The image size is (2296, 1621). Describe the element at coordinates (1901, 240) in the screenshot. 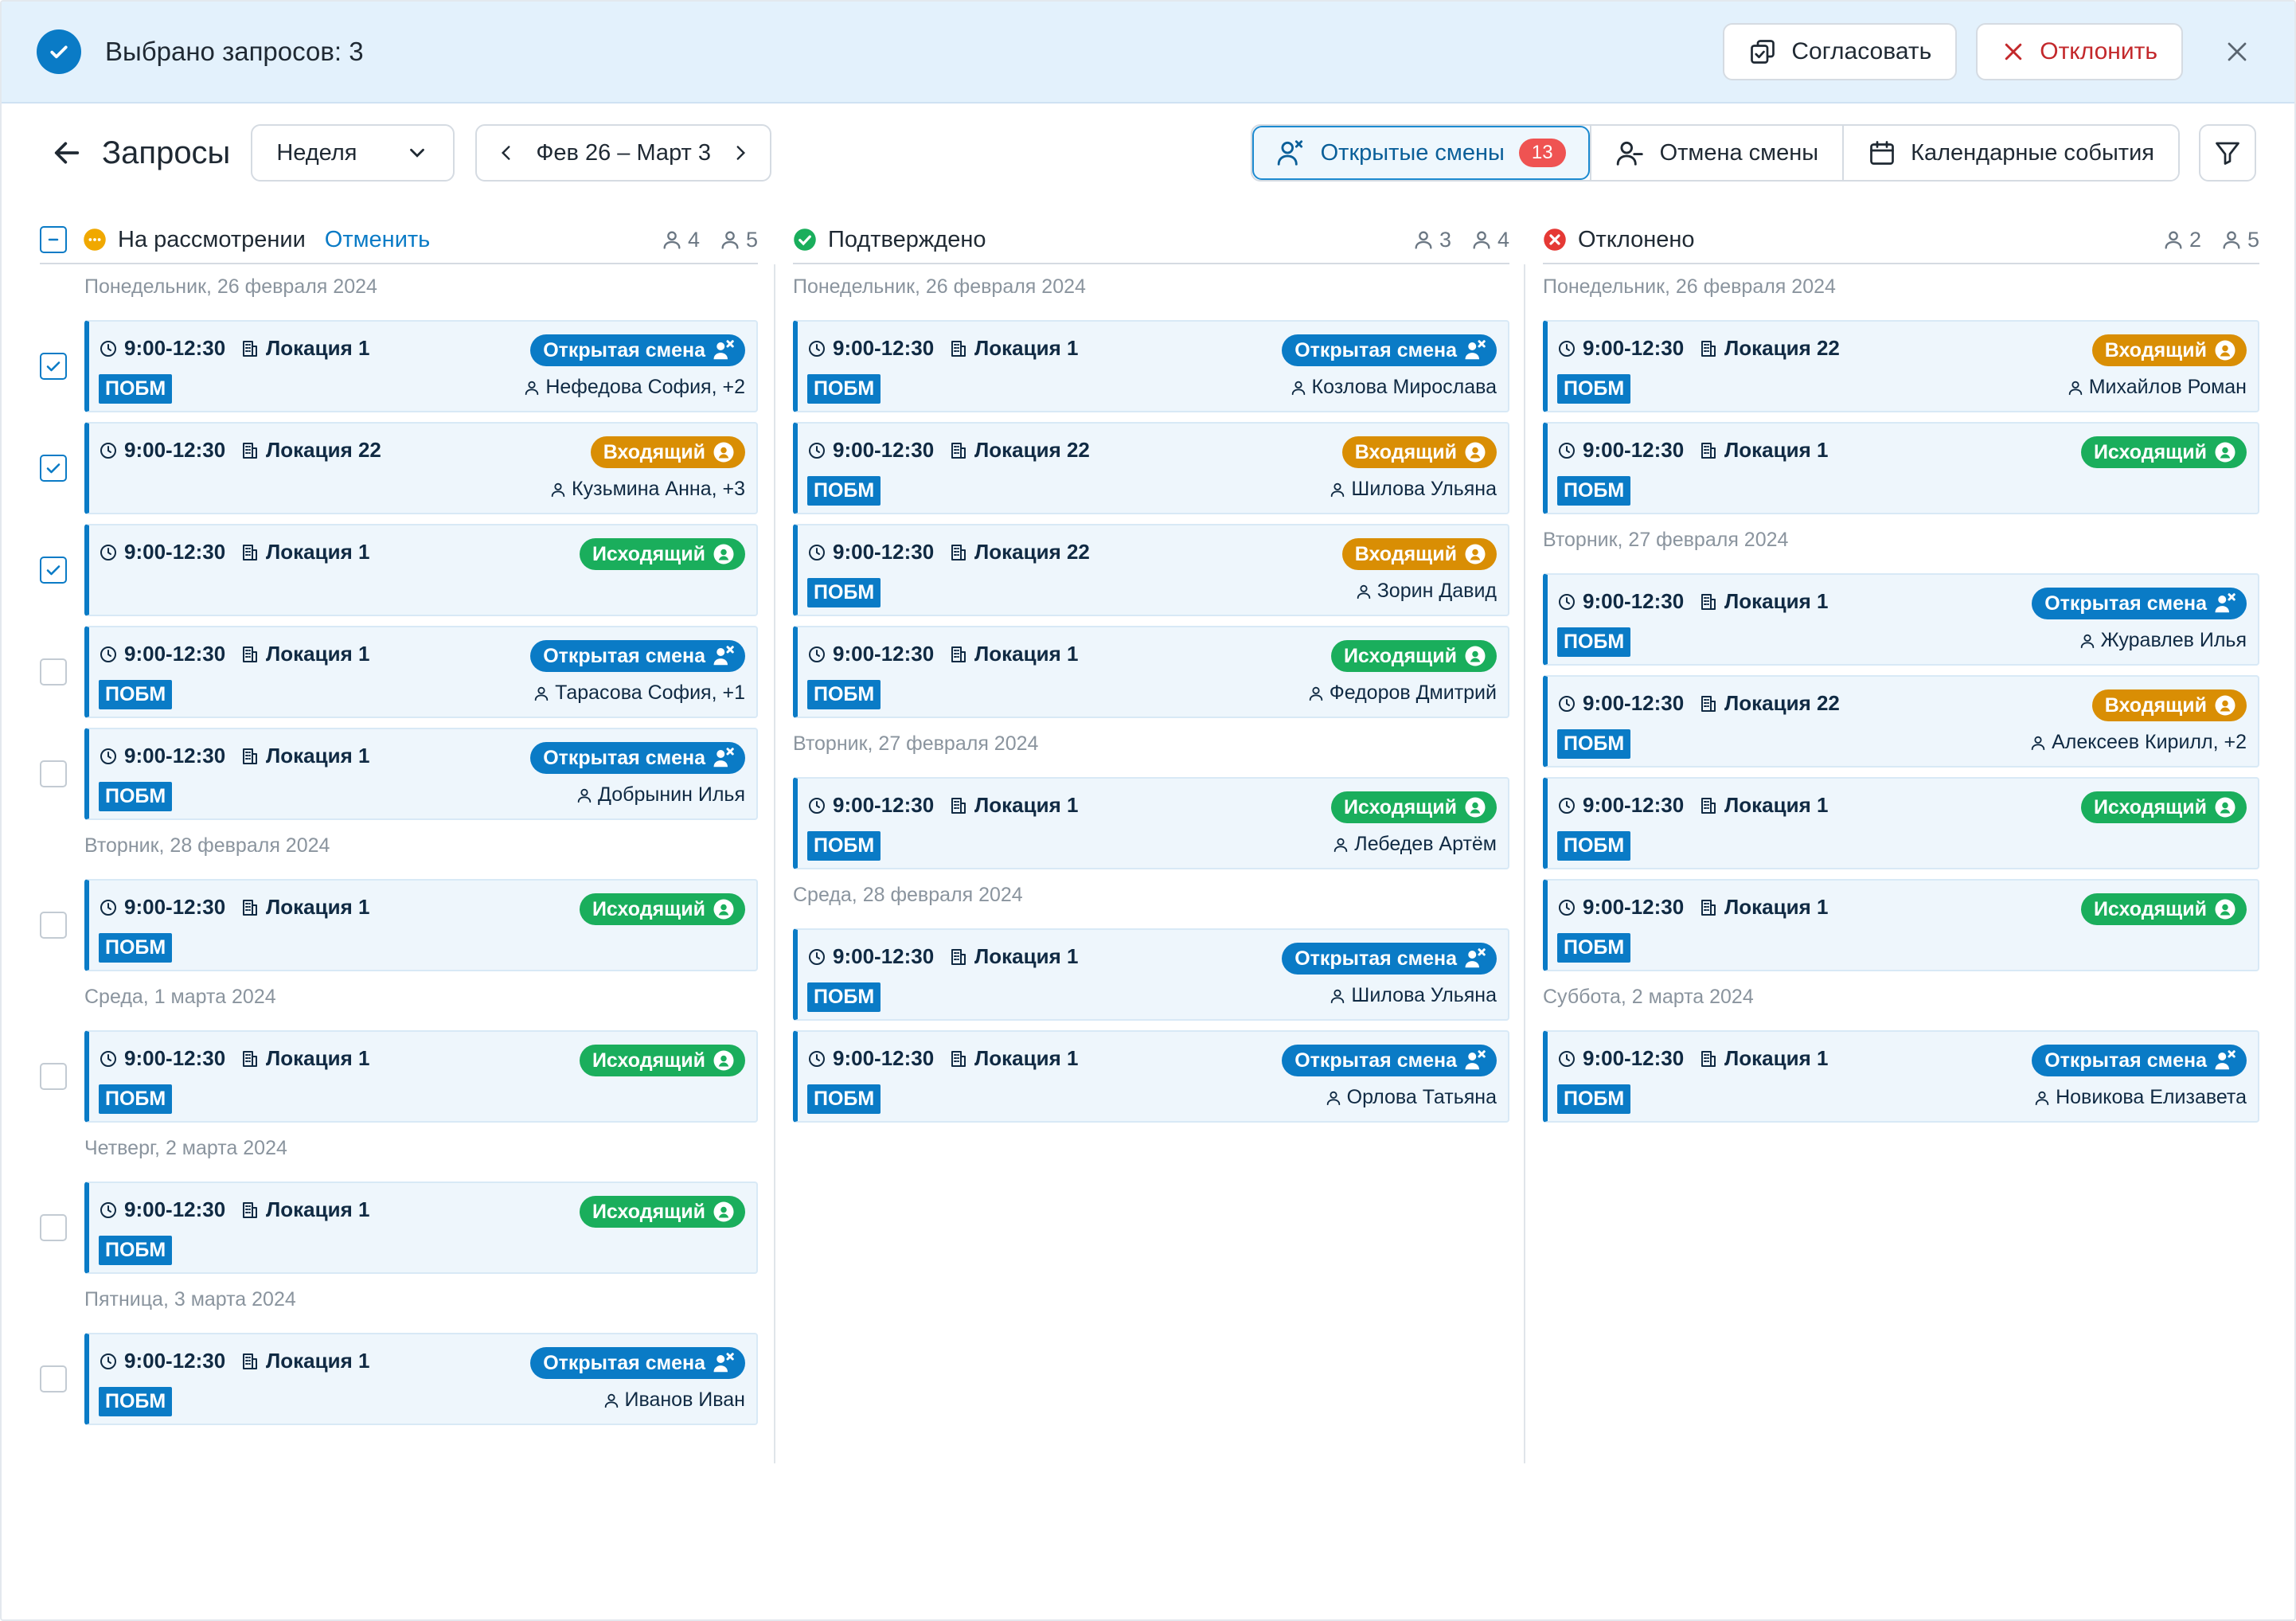

I see `column-header: Отклонено 2 5` at that location.